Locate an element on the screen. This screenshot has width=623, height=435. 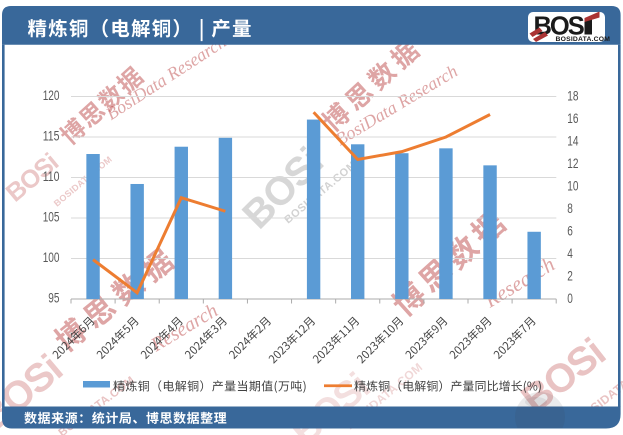
svg-text: 100 is located at coordinates (51, 257).